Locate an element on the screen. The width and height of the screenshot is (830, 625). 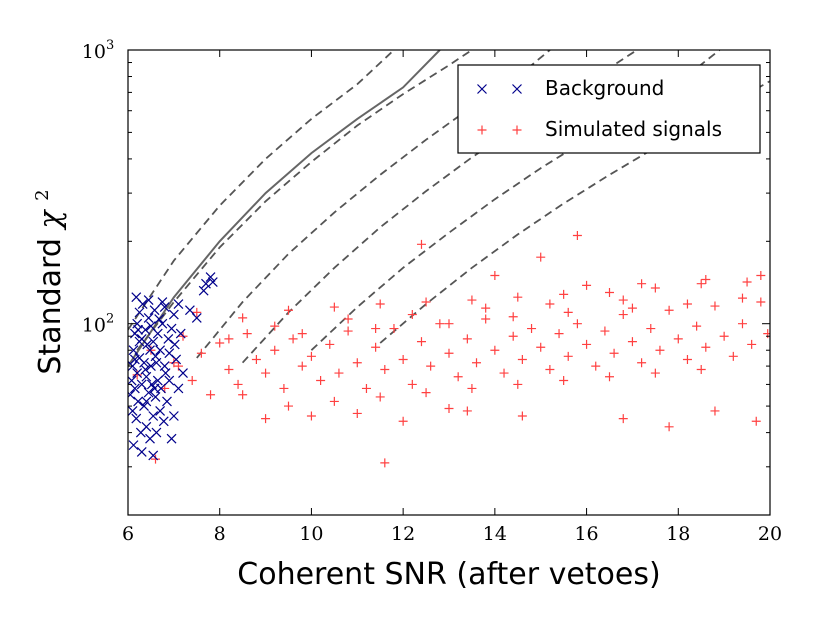
legend-marker-simulated-signals is located at coordinates (482, 130).